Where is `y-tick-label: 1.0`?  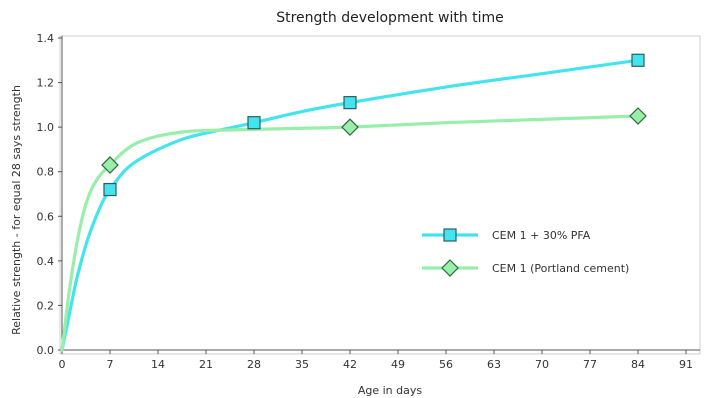
y-tick-label: 1.0 is located at coordinates (46, 127).